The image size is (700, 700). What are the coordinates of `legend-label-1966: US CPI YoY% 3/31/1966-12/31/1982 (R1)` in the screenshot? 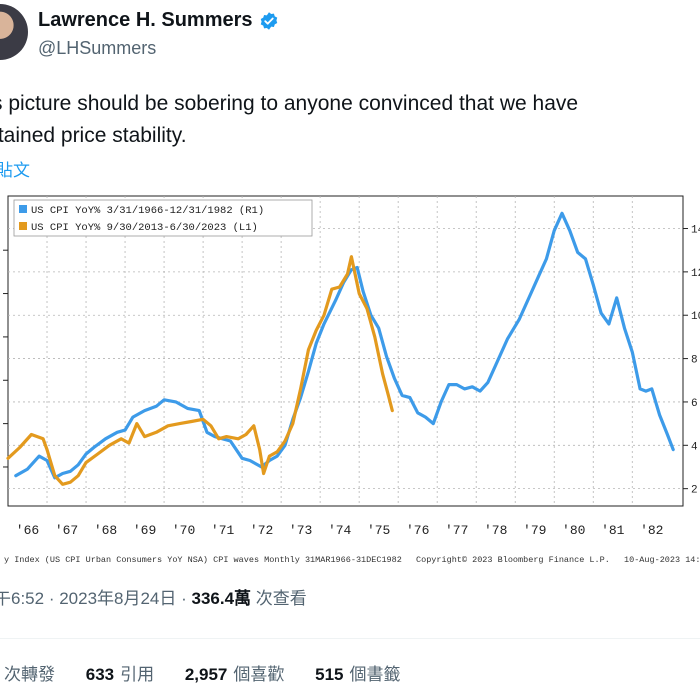 It's located at (147, 211).